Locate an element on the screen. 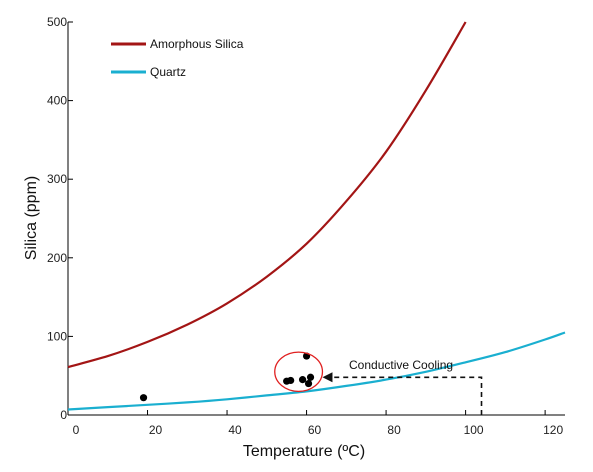  x-tick-label: 100 is located at coordinates (474, 430).